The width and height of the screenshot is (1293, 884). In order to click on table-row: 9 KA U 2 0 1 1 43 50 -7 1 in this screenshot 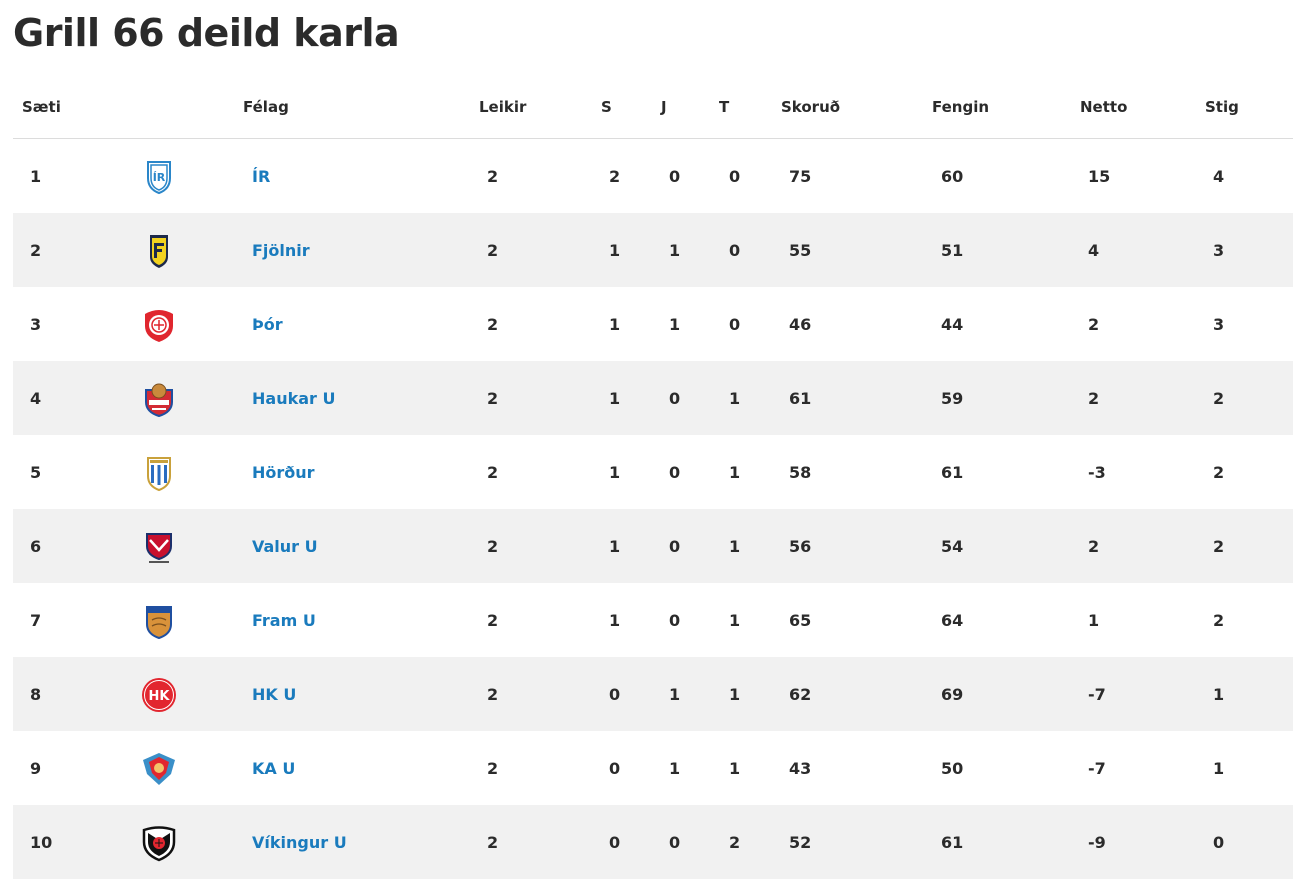, I will do `click(653, 768)`.